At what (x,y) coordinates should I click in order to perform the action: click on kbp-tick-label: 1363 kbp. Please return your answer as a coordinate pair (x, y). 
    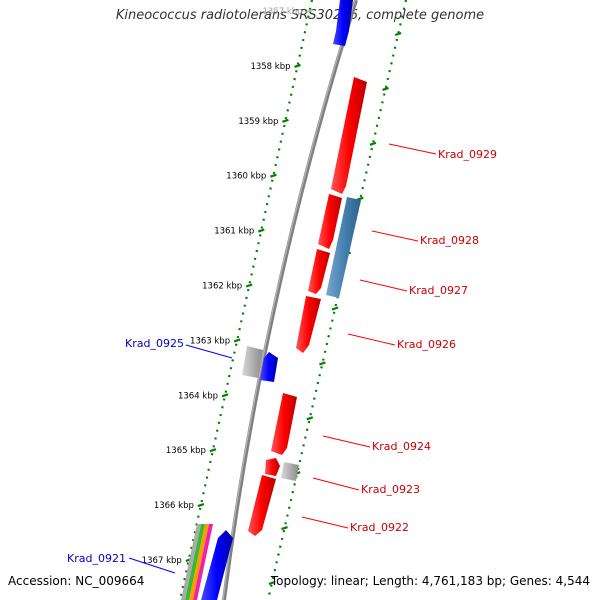
    Looking at the image, I should click on (210, 341).